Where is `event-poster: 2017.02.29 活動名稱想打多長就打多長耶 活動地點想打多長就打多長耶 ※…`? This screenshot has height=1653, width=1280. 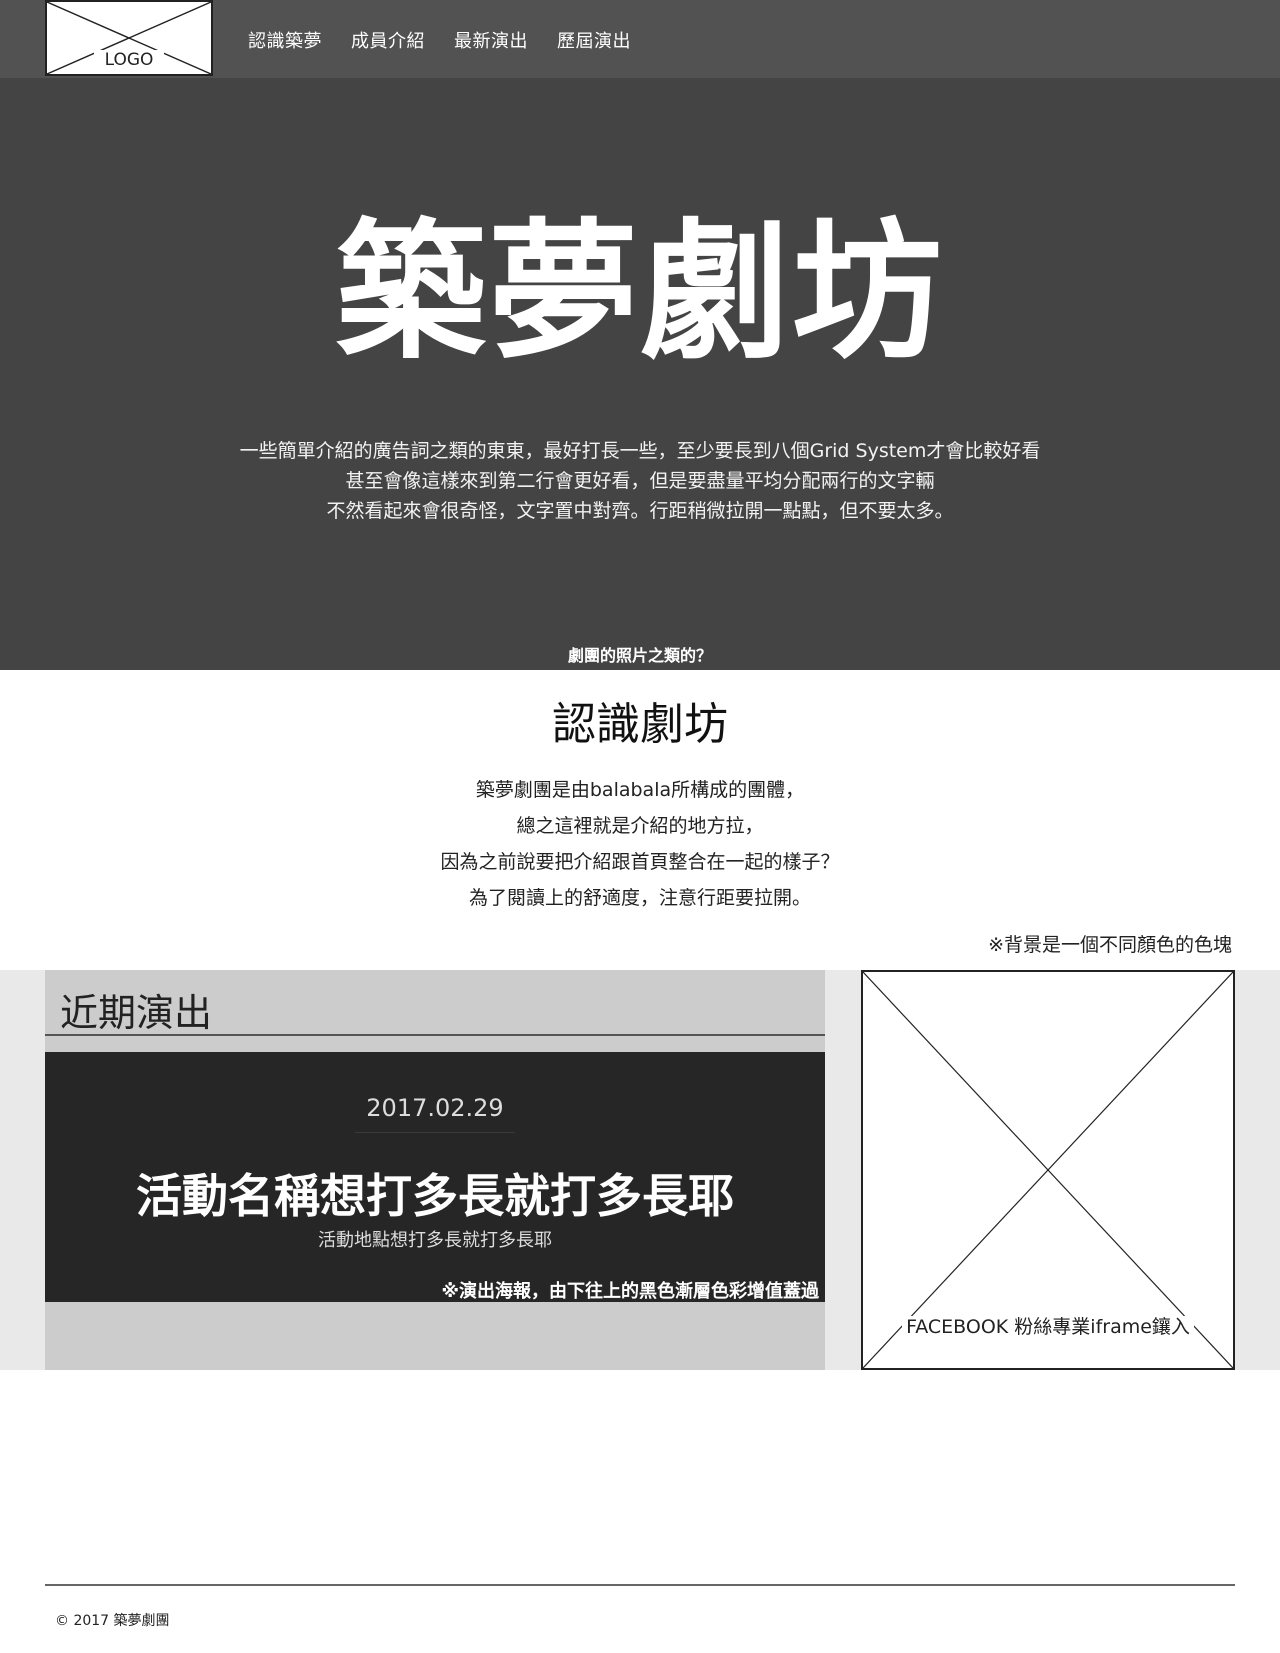 event-poster: 2017.02.29 活動名稱想打多長就打多長耶 活動地點想打多長就打多長耶 ※… is located at coordinates (435, 1177).